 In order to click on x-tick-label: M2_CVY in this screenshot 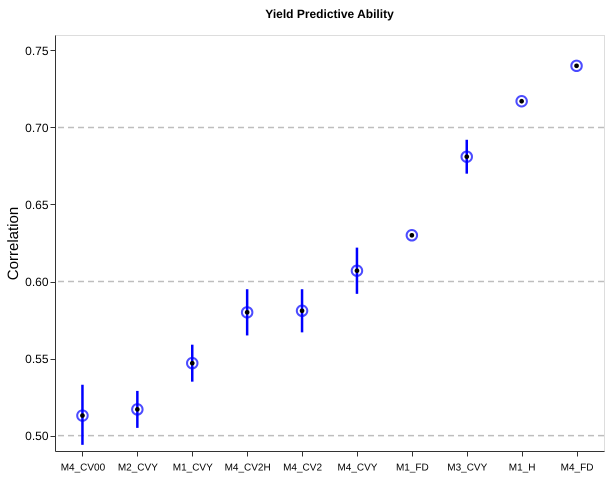, I will do `click(138, 468)`.